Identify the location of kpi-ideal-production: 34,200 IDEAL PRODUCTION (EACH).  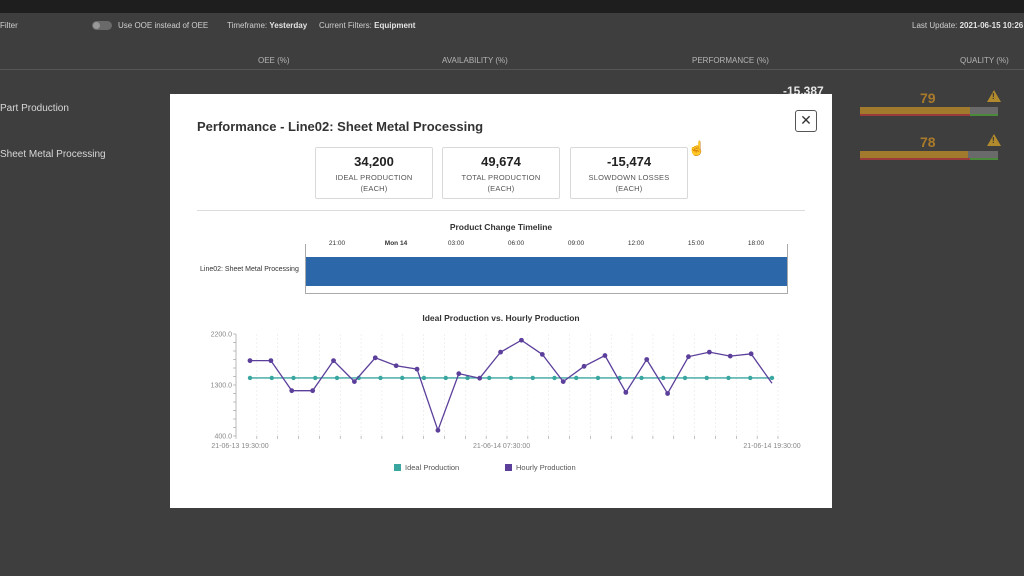
(374, 173).